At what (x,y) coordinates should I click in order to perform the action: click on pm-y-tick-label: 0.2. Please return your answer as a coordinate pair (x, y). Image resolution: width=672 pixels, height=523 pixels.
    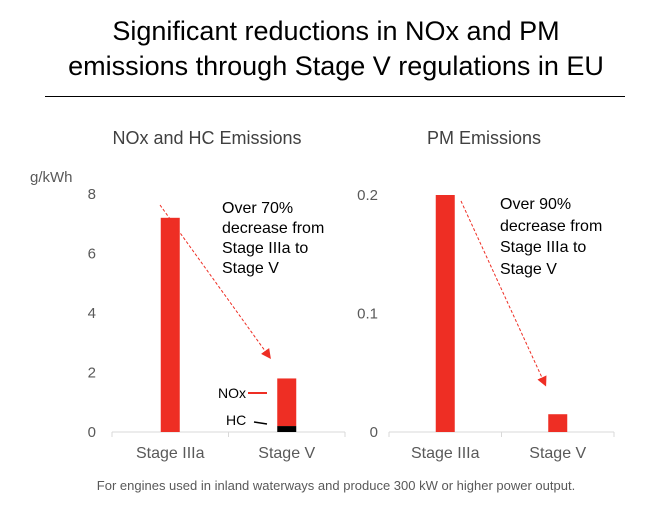
    Looking at the image, I should click on (367, 195).